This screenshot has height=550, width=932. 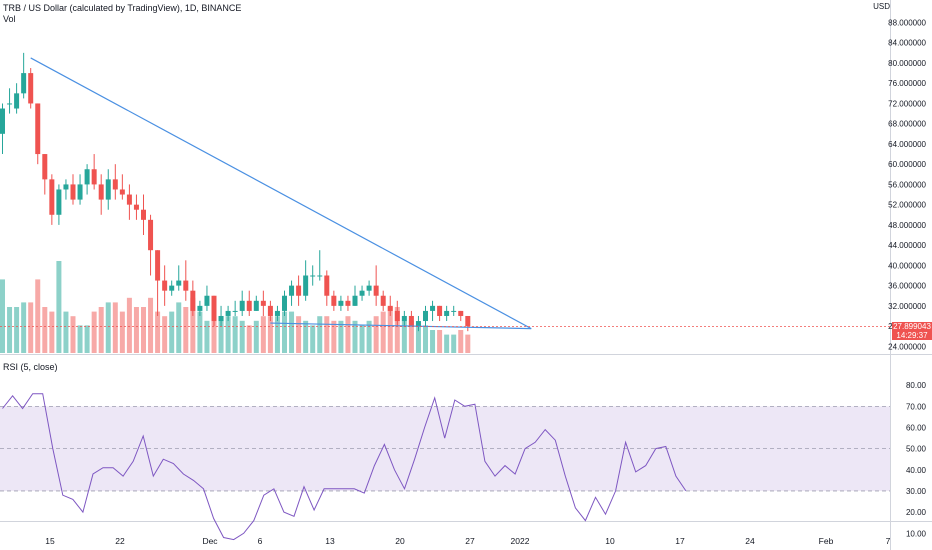 What do you see at coordinates (907, 184) in the screenshot?
I see `price-tick-label: 56.000000` at bounding box center [907, 184].